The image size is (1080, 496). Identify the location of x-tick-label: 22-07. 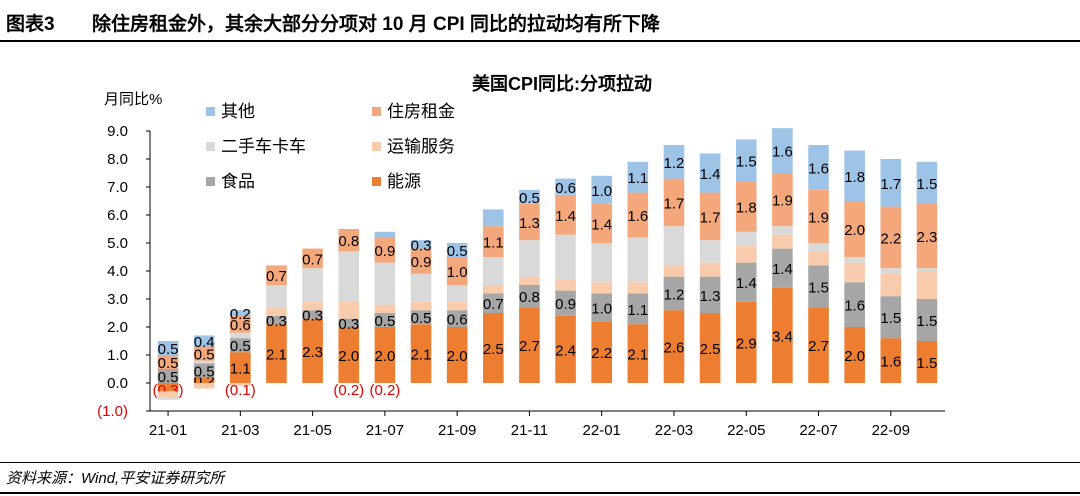
(818, 430).